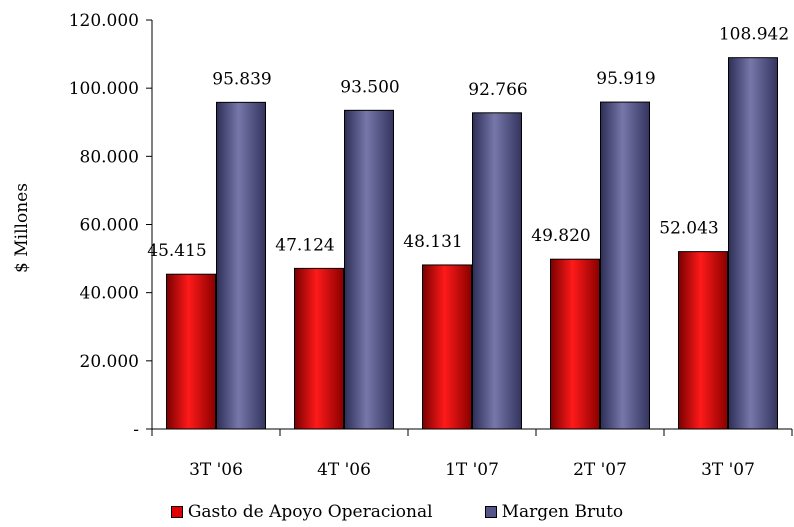  I want to click on data-label-margen: 95.839, so click(241, 79).